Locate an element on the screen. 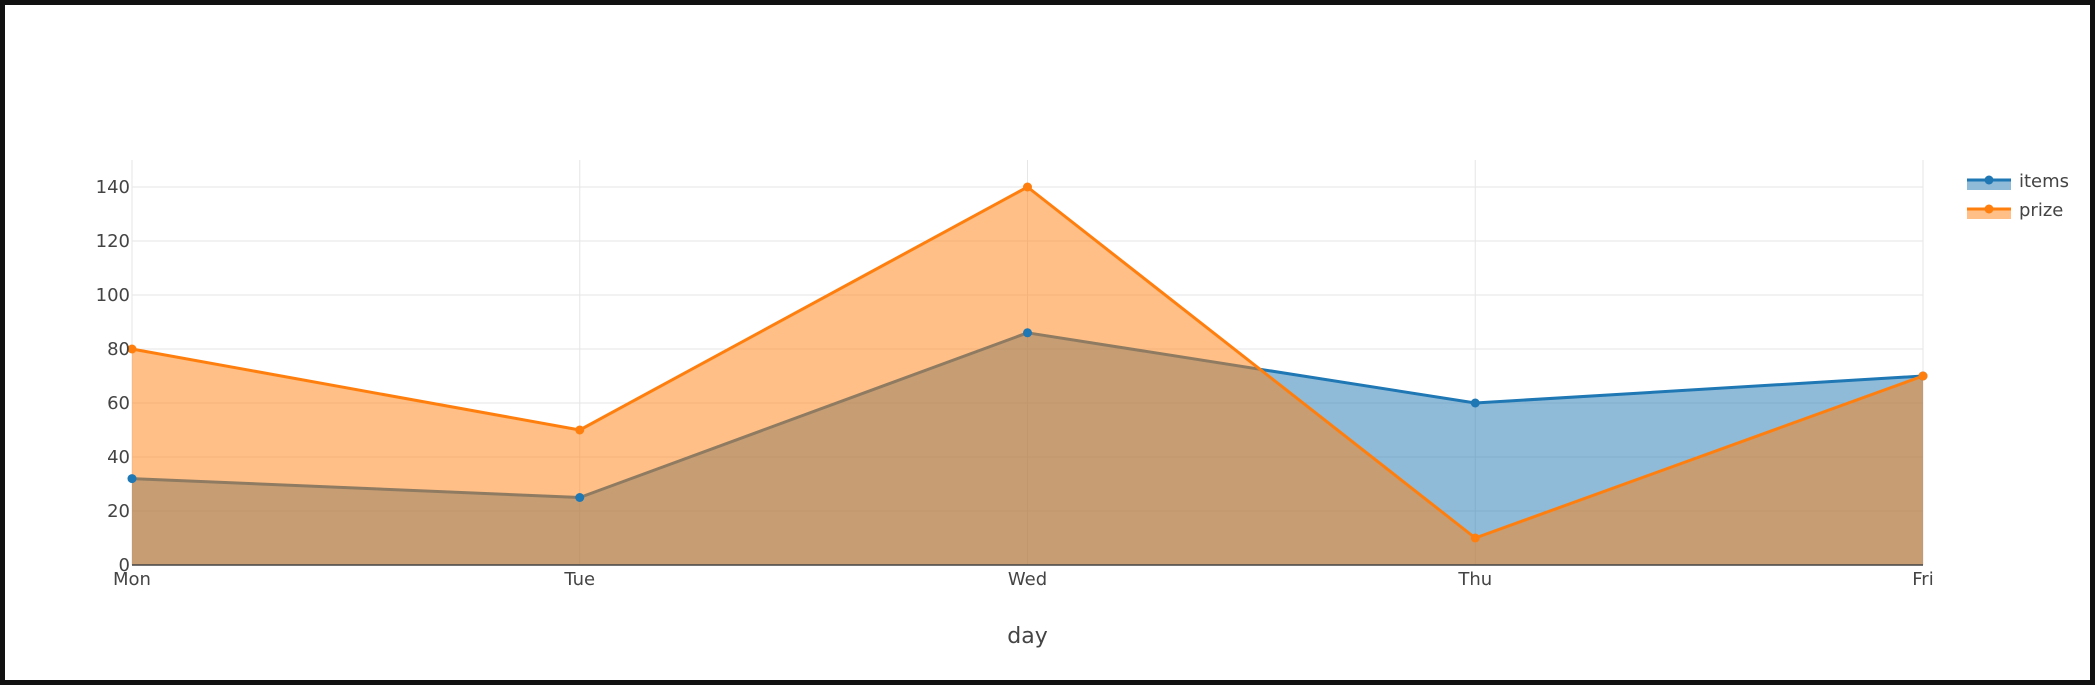 The height and width of the screenshot is (690, 2095). point-items-Thu is located at coordinates (1475, 403).